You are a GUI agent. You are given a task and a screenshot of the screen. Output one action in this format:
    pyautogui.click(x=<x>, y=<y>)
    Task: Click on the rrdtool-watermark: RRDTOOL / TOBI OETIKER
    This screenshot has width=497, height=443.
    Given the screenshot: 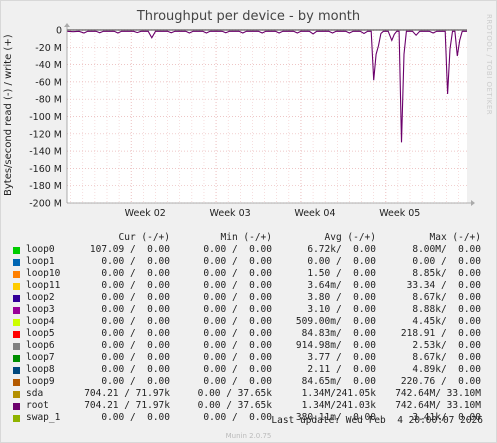 What is the action you would take?
    pyautogui.click(x=489, y=65)
    